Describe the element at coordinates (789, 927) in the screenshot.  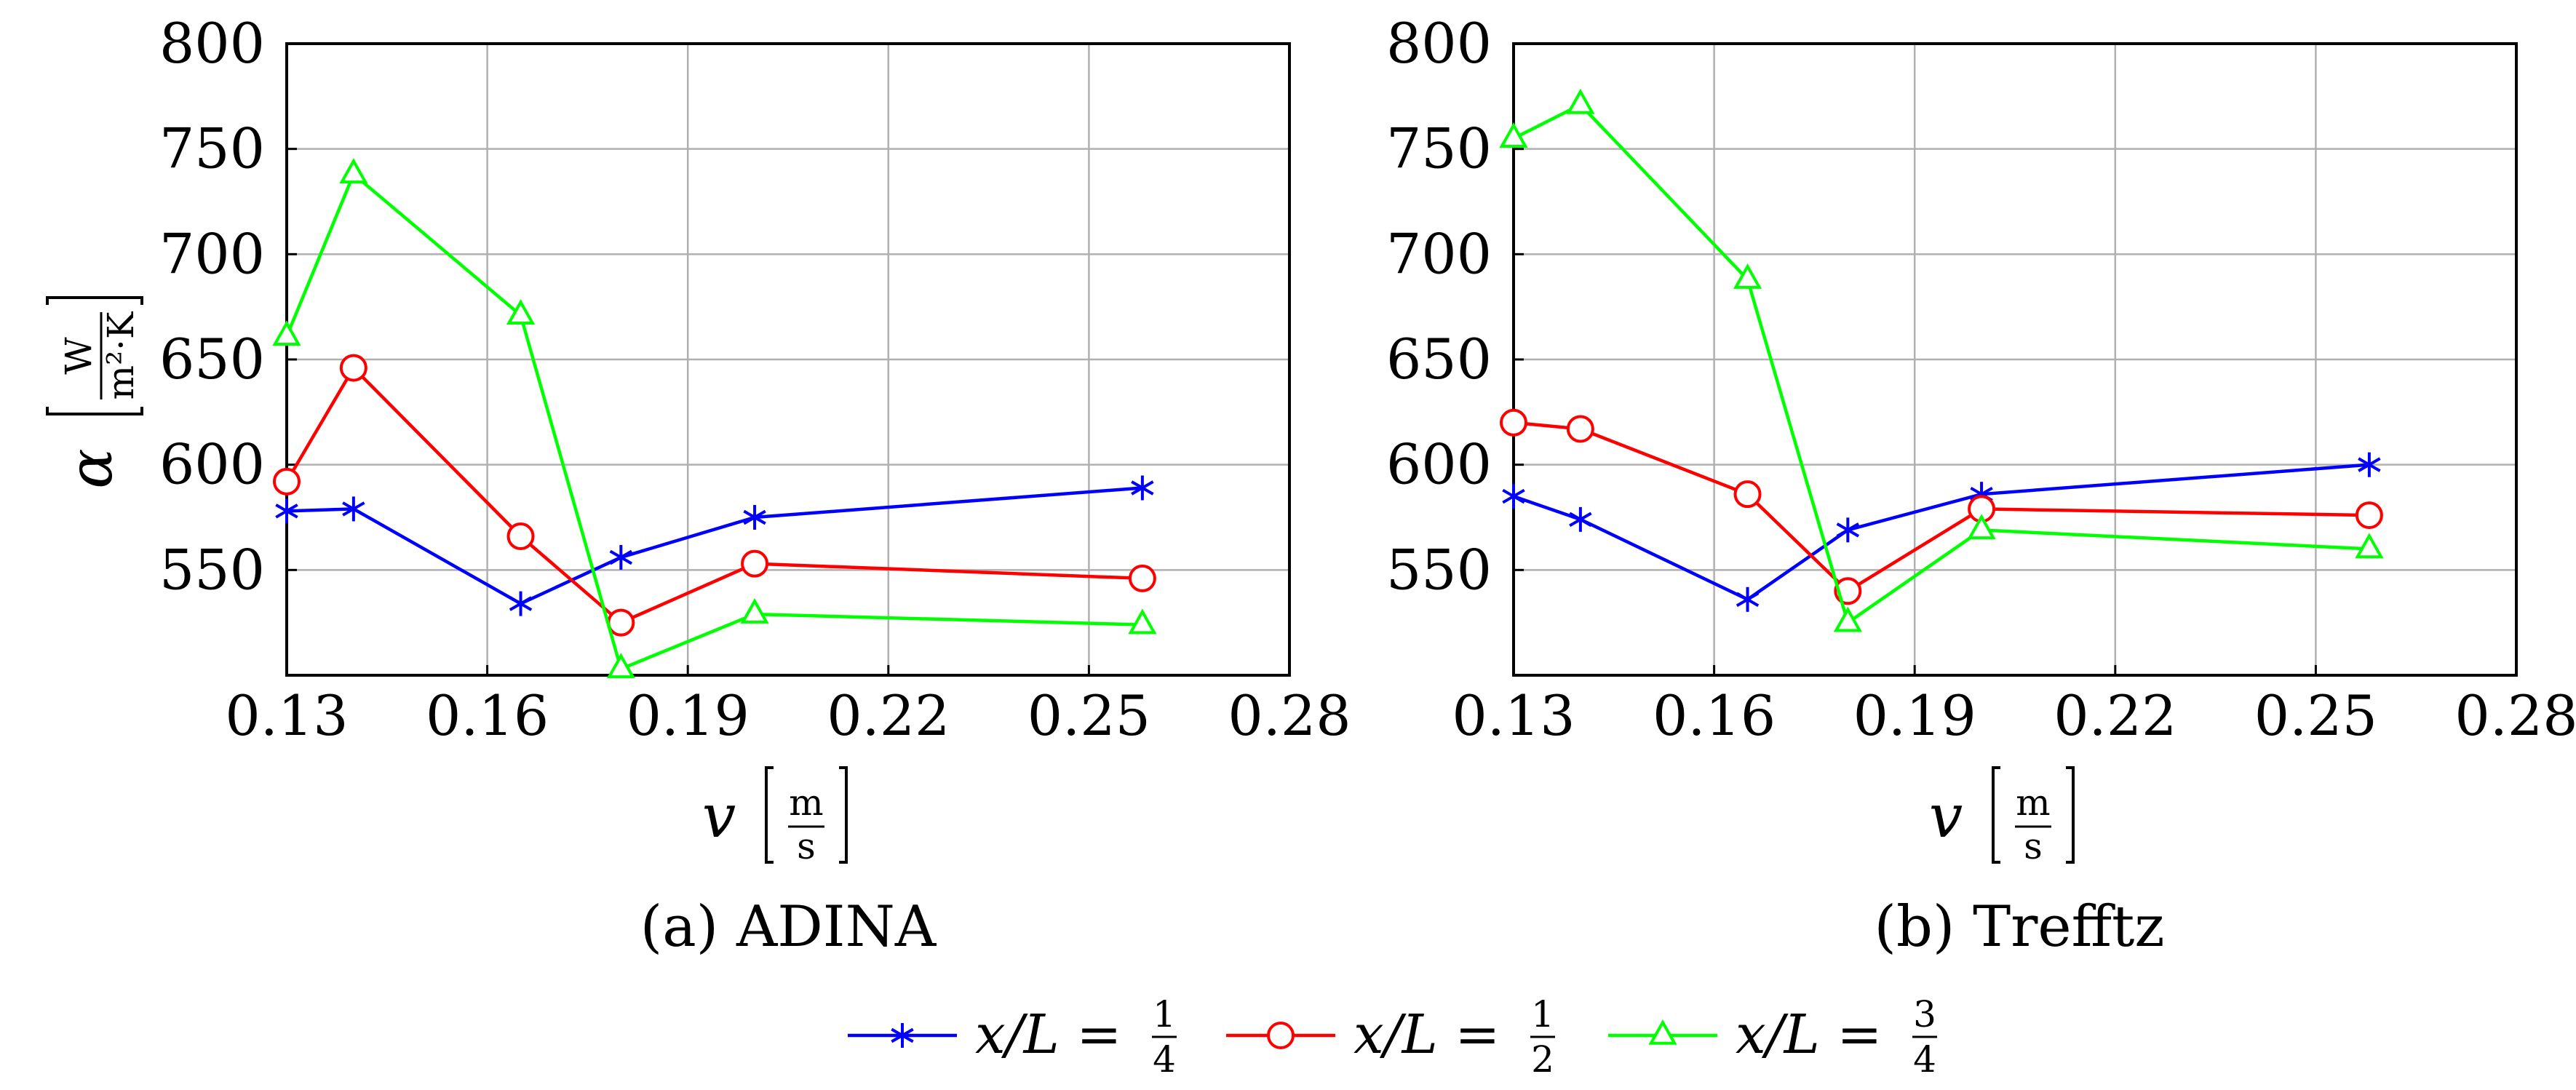
I see `chart-caption: (a) ADINA` at that location.